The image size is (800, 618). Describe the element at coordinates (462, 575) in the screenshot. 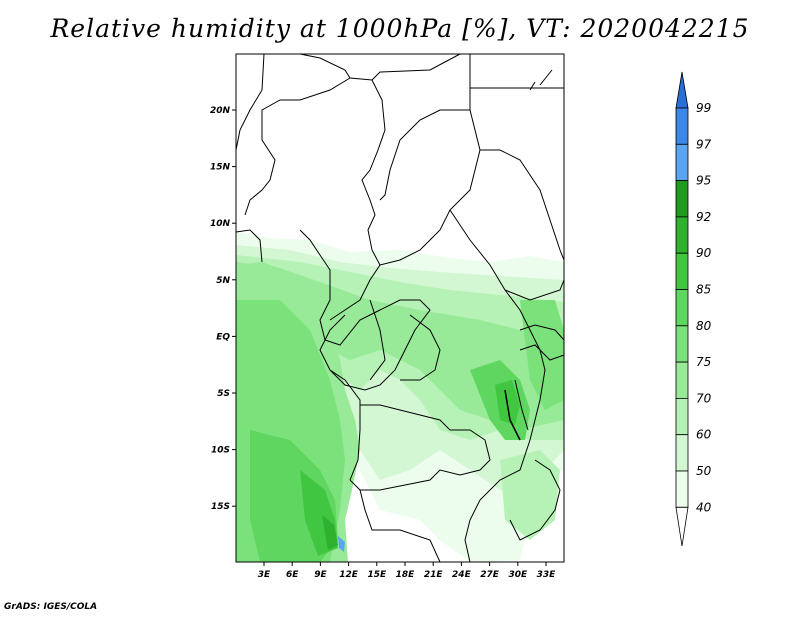

I see `lon-tick-label: 24E` at that location.